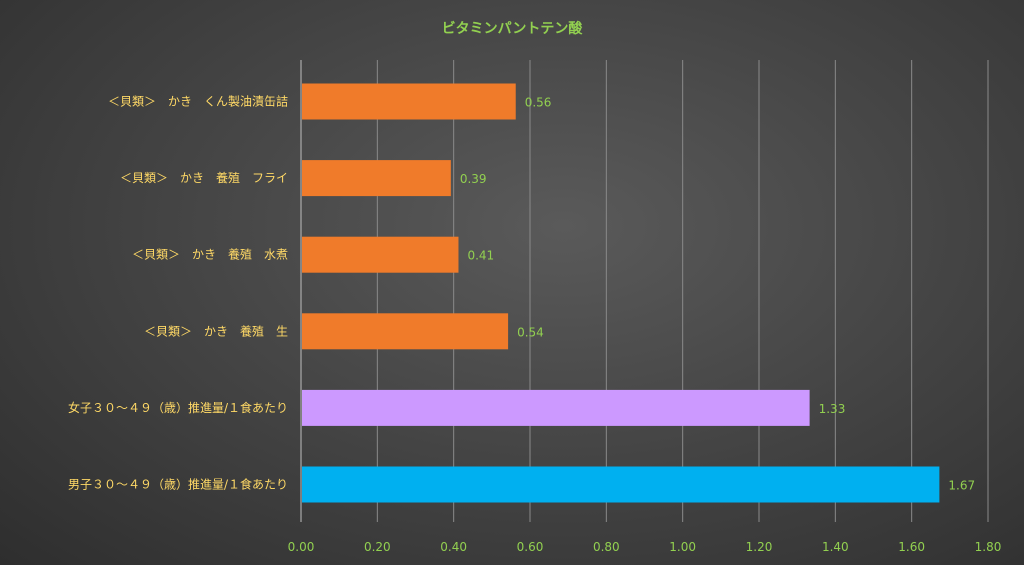 The image size is (1024, 565). I want to click on category-label: 女子３０～４９（歳）推進量/１食あたり, so click(178, 407).